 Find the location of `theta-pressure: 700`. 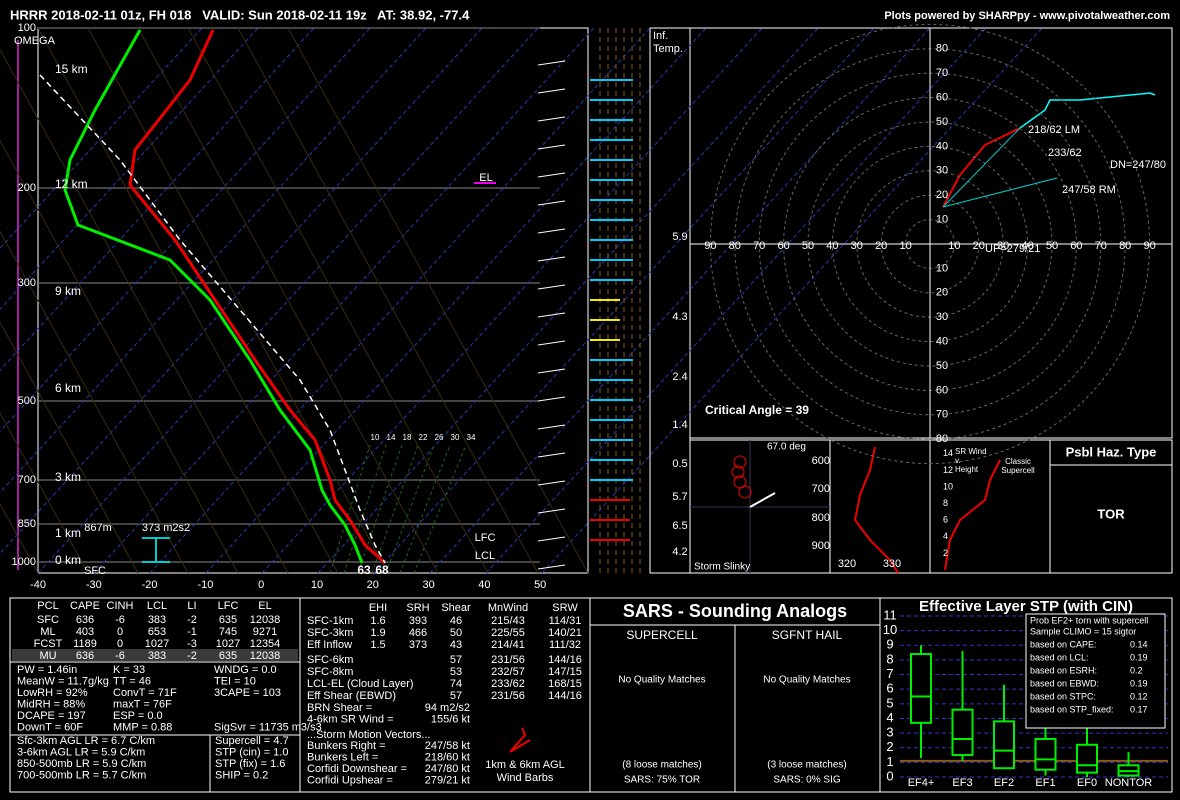

theta-pressure: 700 is located at coordinates (821, 489).